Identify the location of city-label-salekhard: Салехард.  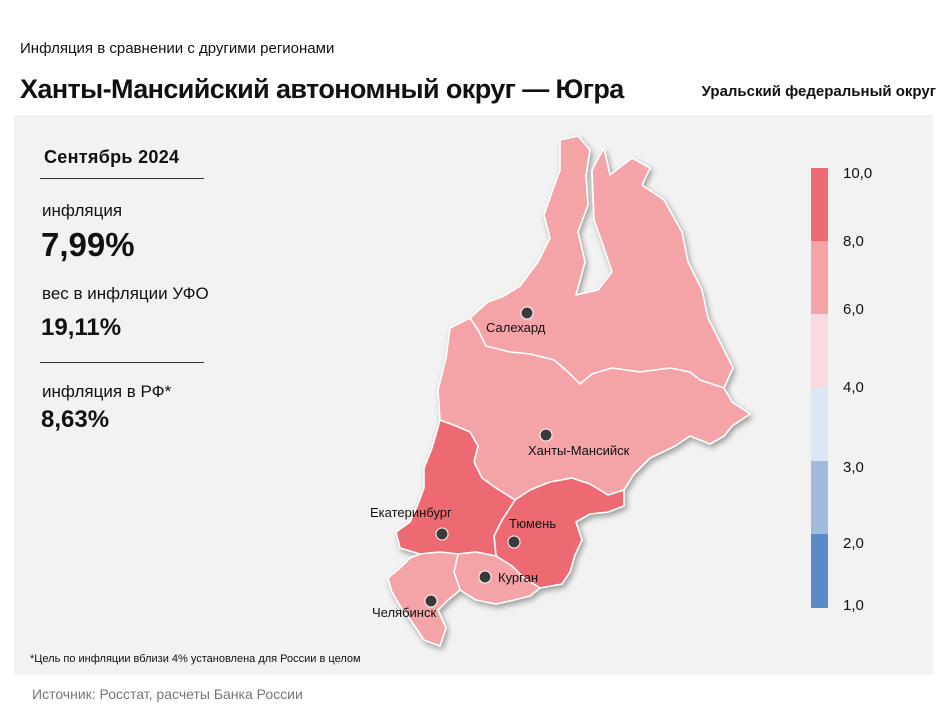
(516, 327).